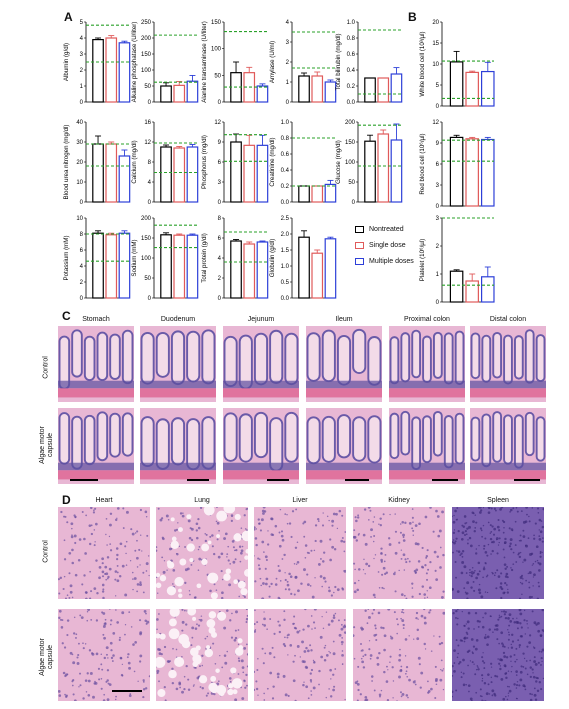  I want to click on tissue-muscle-layer, so click(96, 475).